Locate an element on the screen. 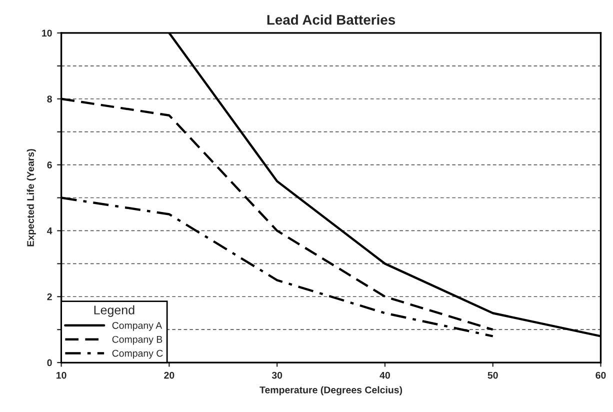 This screenshot has width=613, height=412. x-axis-title: Temperature (Degrees Celcius) is located at coordinates (331, 391).